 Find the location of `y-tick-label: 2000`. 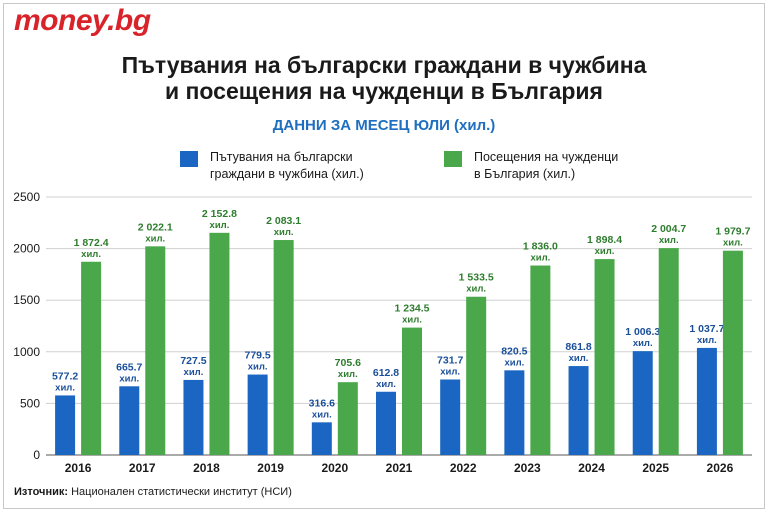

y-tick-label: 2000 is located at coordinates (26, 249).